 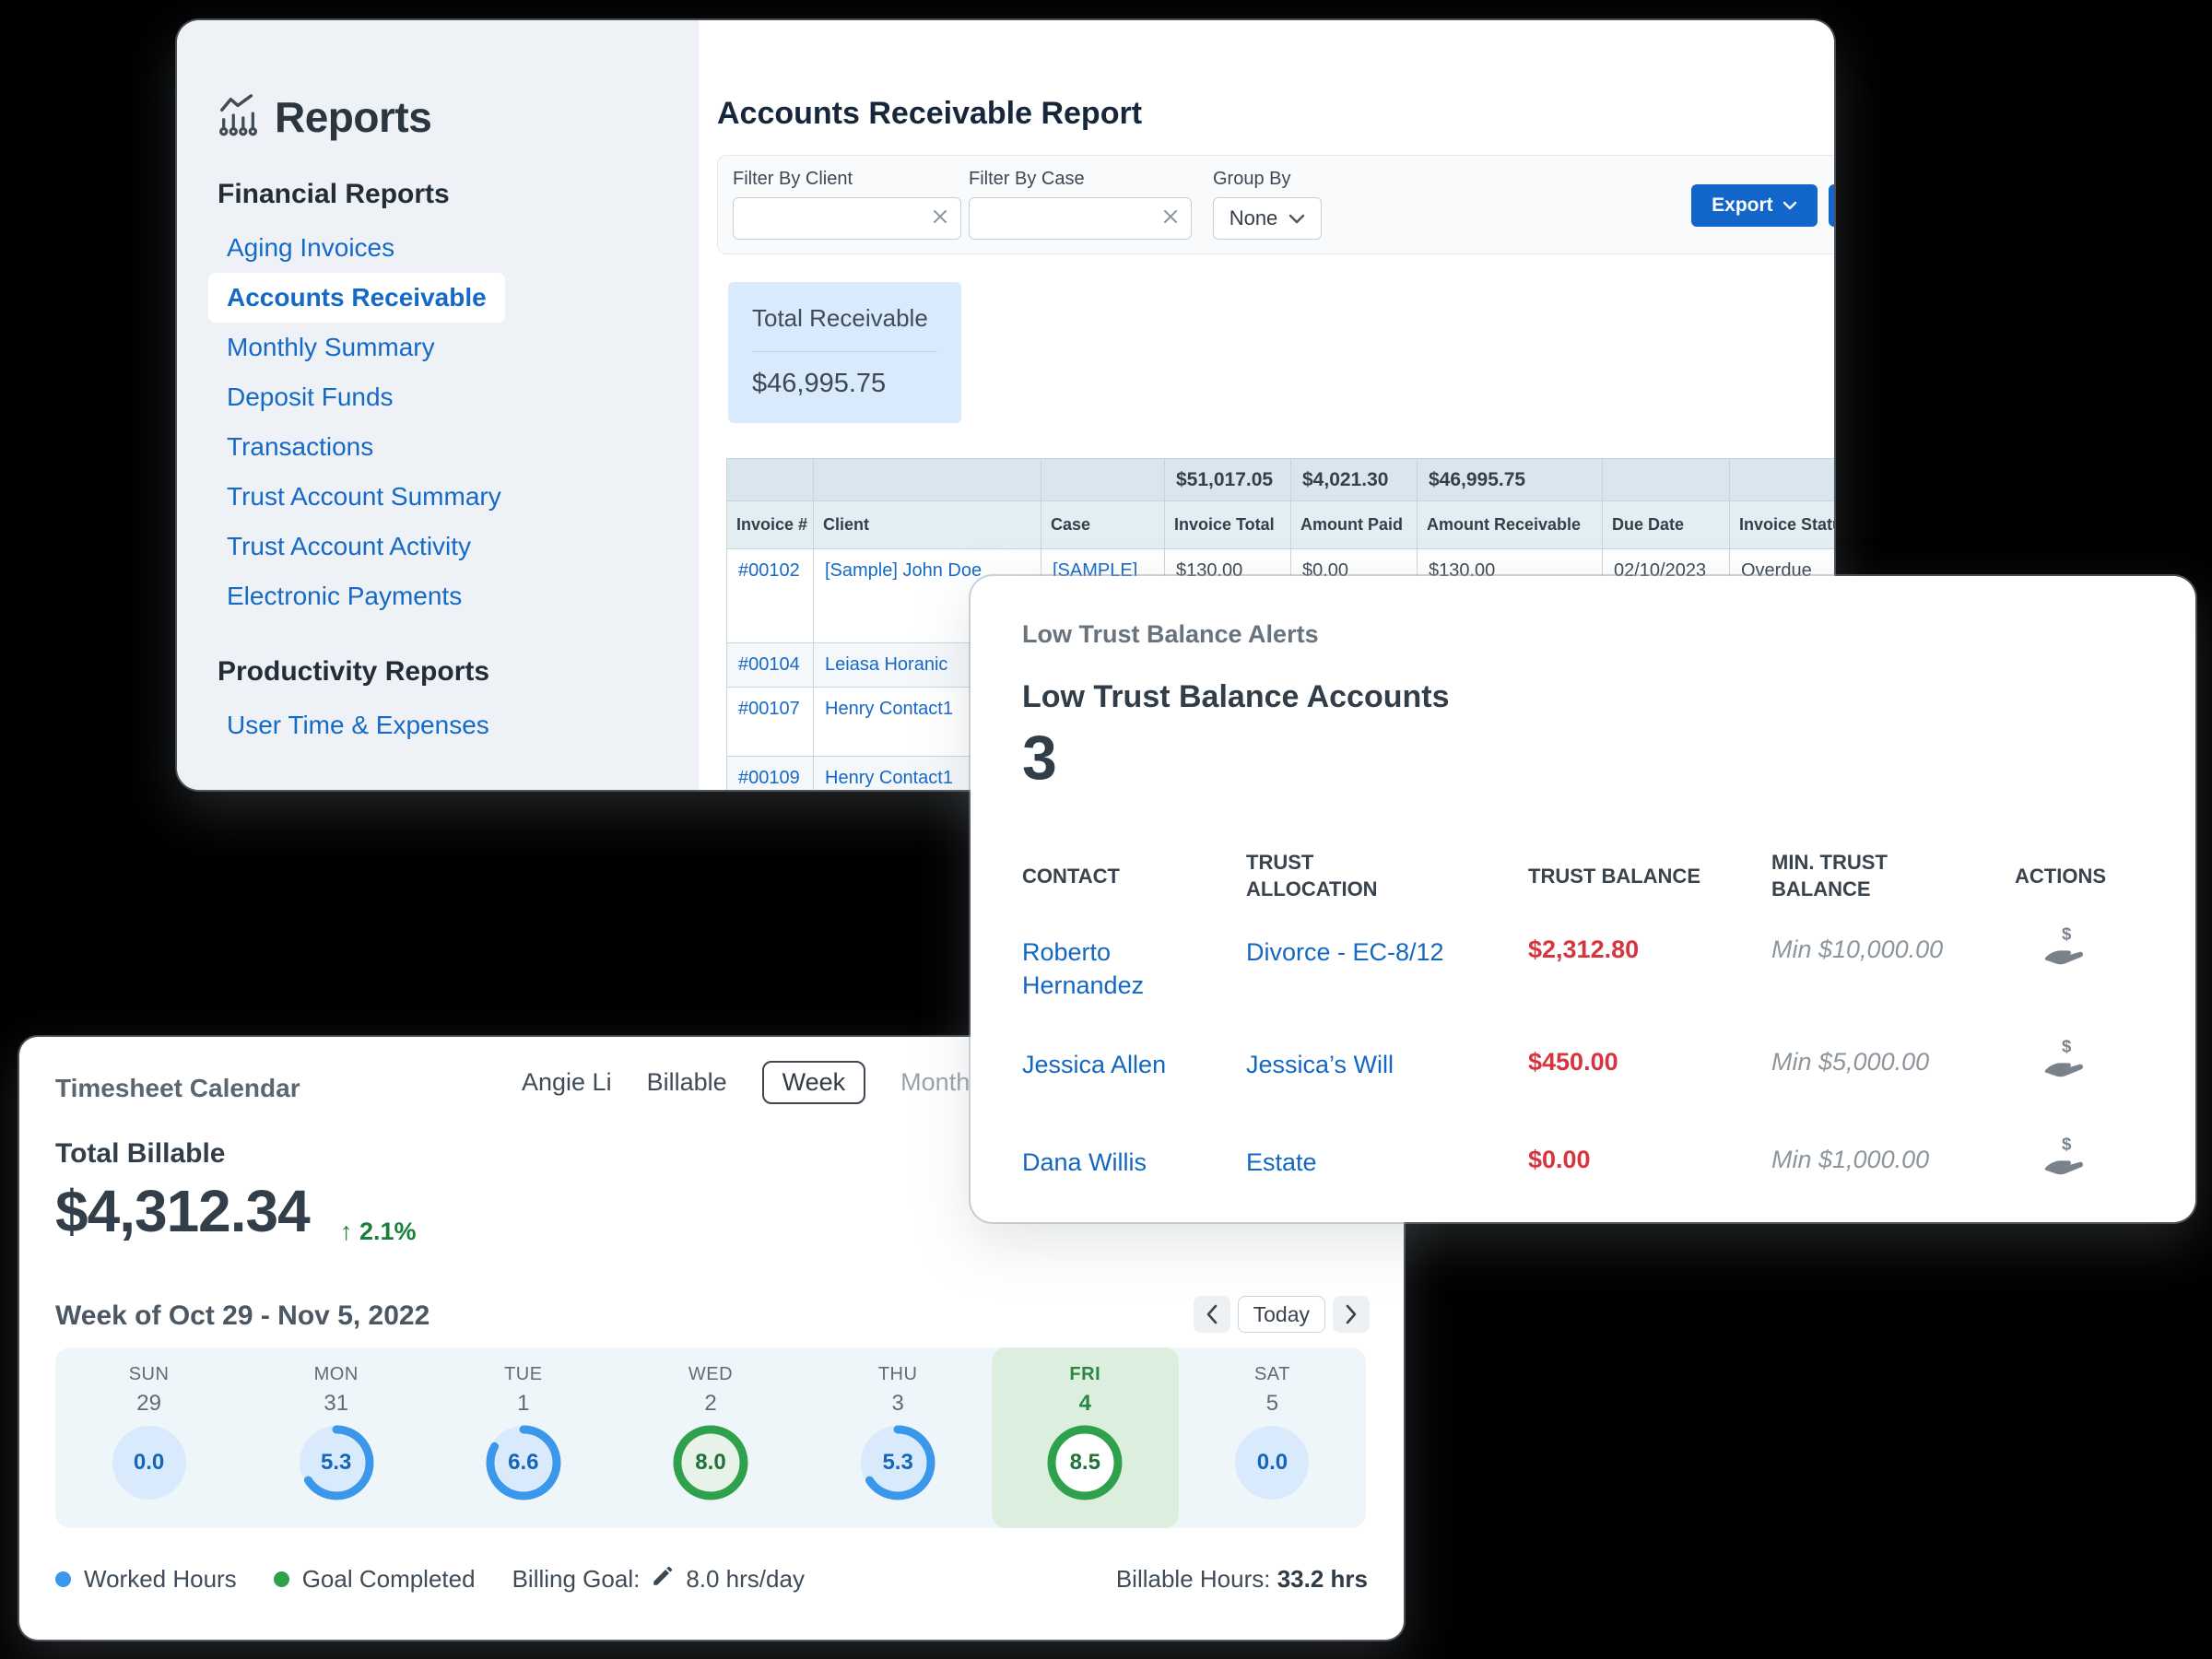 I want to click on col-actions: ACTIONS, so click(x=2060, y=876).